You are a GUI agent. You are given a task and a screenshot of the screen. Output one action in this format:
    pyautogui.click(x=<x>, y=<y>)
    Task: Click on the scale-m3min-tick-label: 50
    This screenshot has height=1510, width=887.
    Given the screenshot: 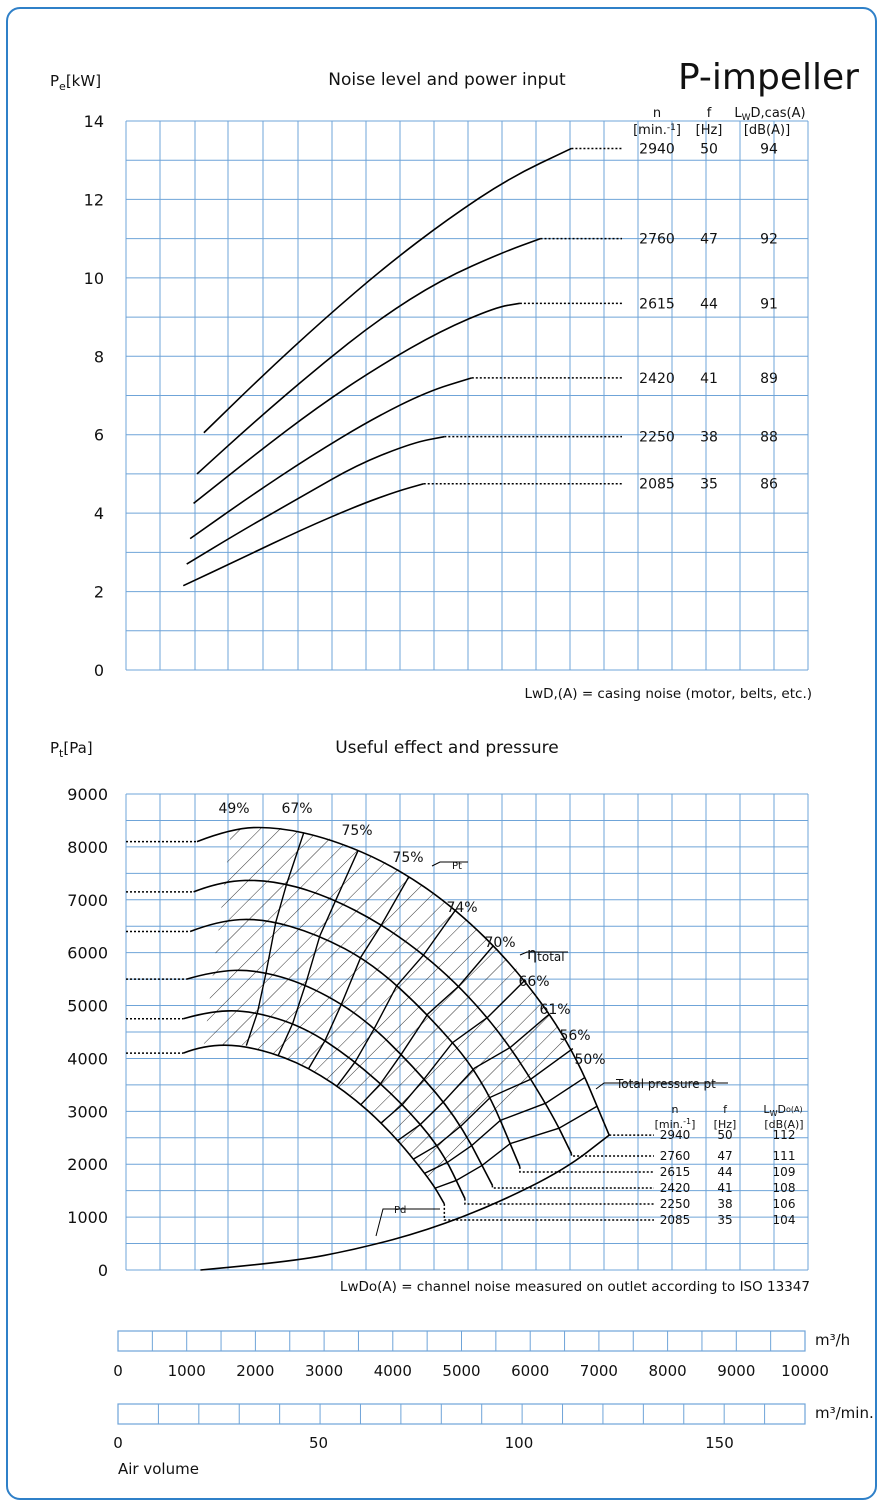 What is the action you would take?
    pyautogui.click(x=318, y=1443)
    